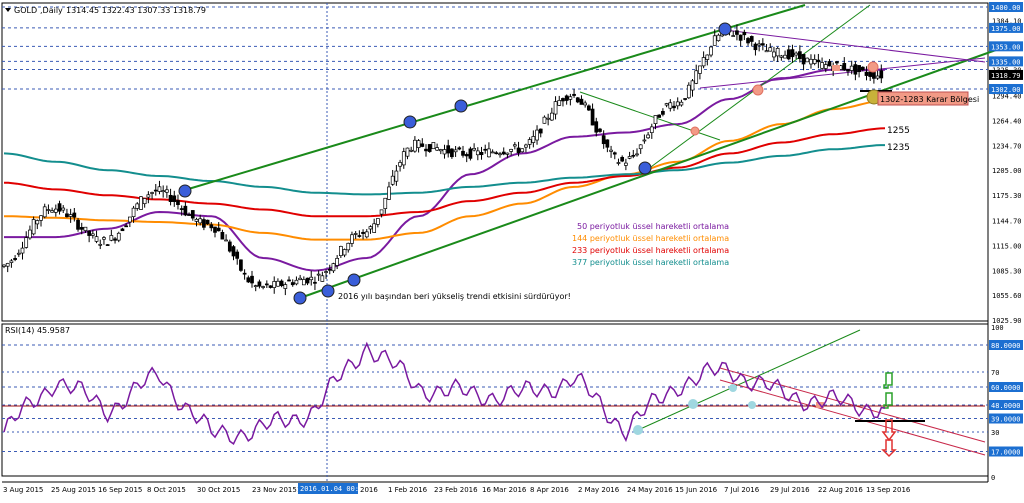  Describe the element at coordinates (218, 490) in the screenshot. I see `time-tick-label: 30 Oct 2015` at that location.